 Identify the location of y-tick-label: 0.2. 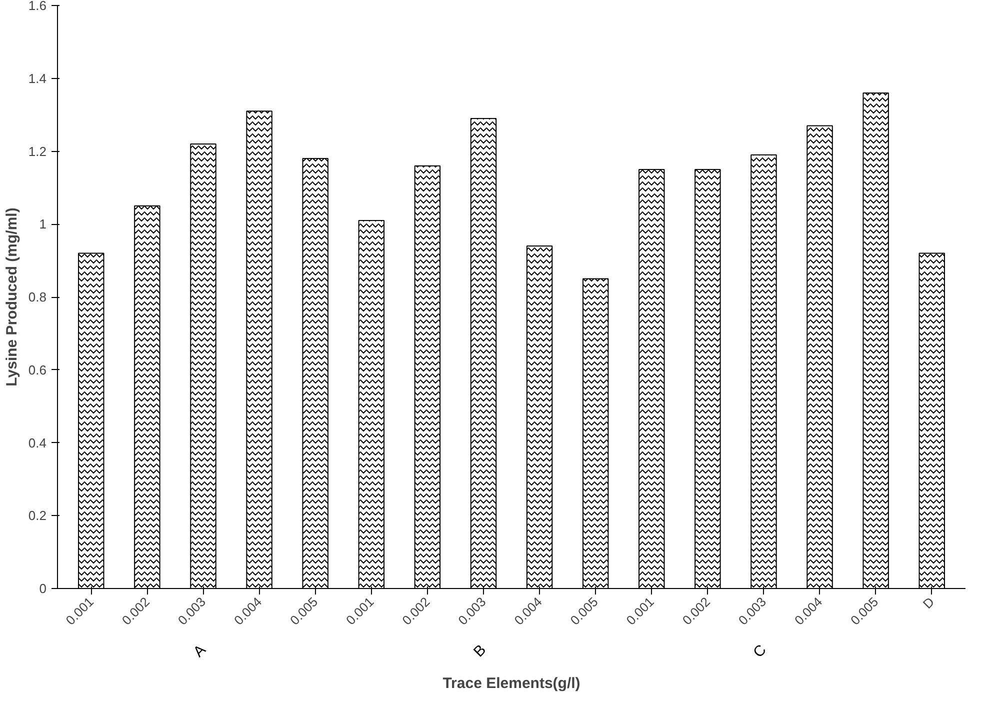
(37, 516).